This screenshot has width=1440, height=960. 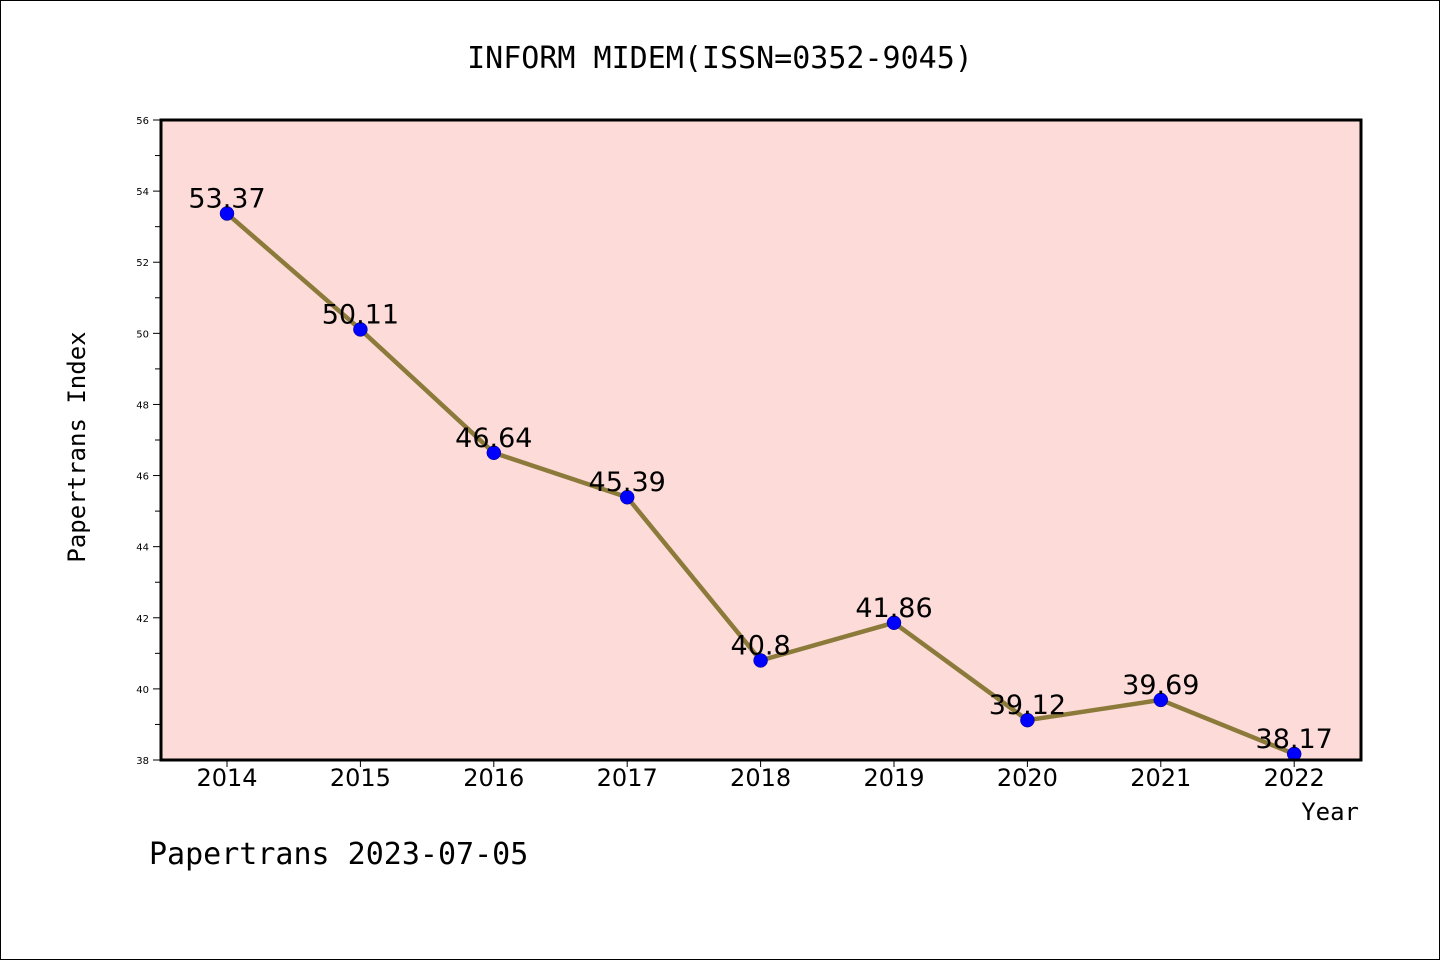 What do you see at coordinates (142, 334) in the screenshot?
I see `y-tick-label: 50` at bounding box center [142, 334].